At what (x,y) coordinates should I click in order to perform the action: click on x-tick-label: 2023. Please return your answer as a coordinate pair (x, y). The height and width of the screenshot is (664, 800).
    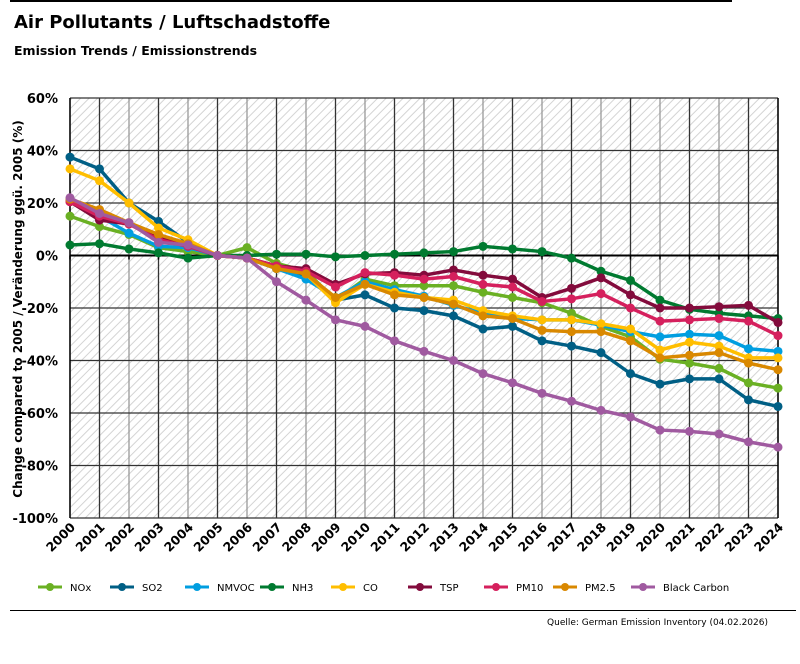
    Looking at the image, I should click on (738, 537).